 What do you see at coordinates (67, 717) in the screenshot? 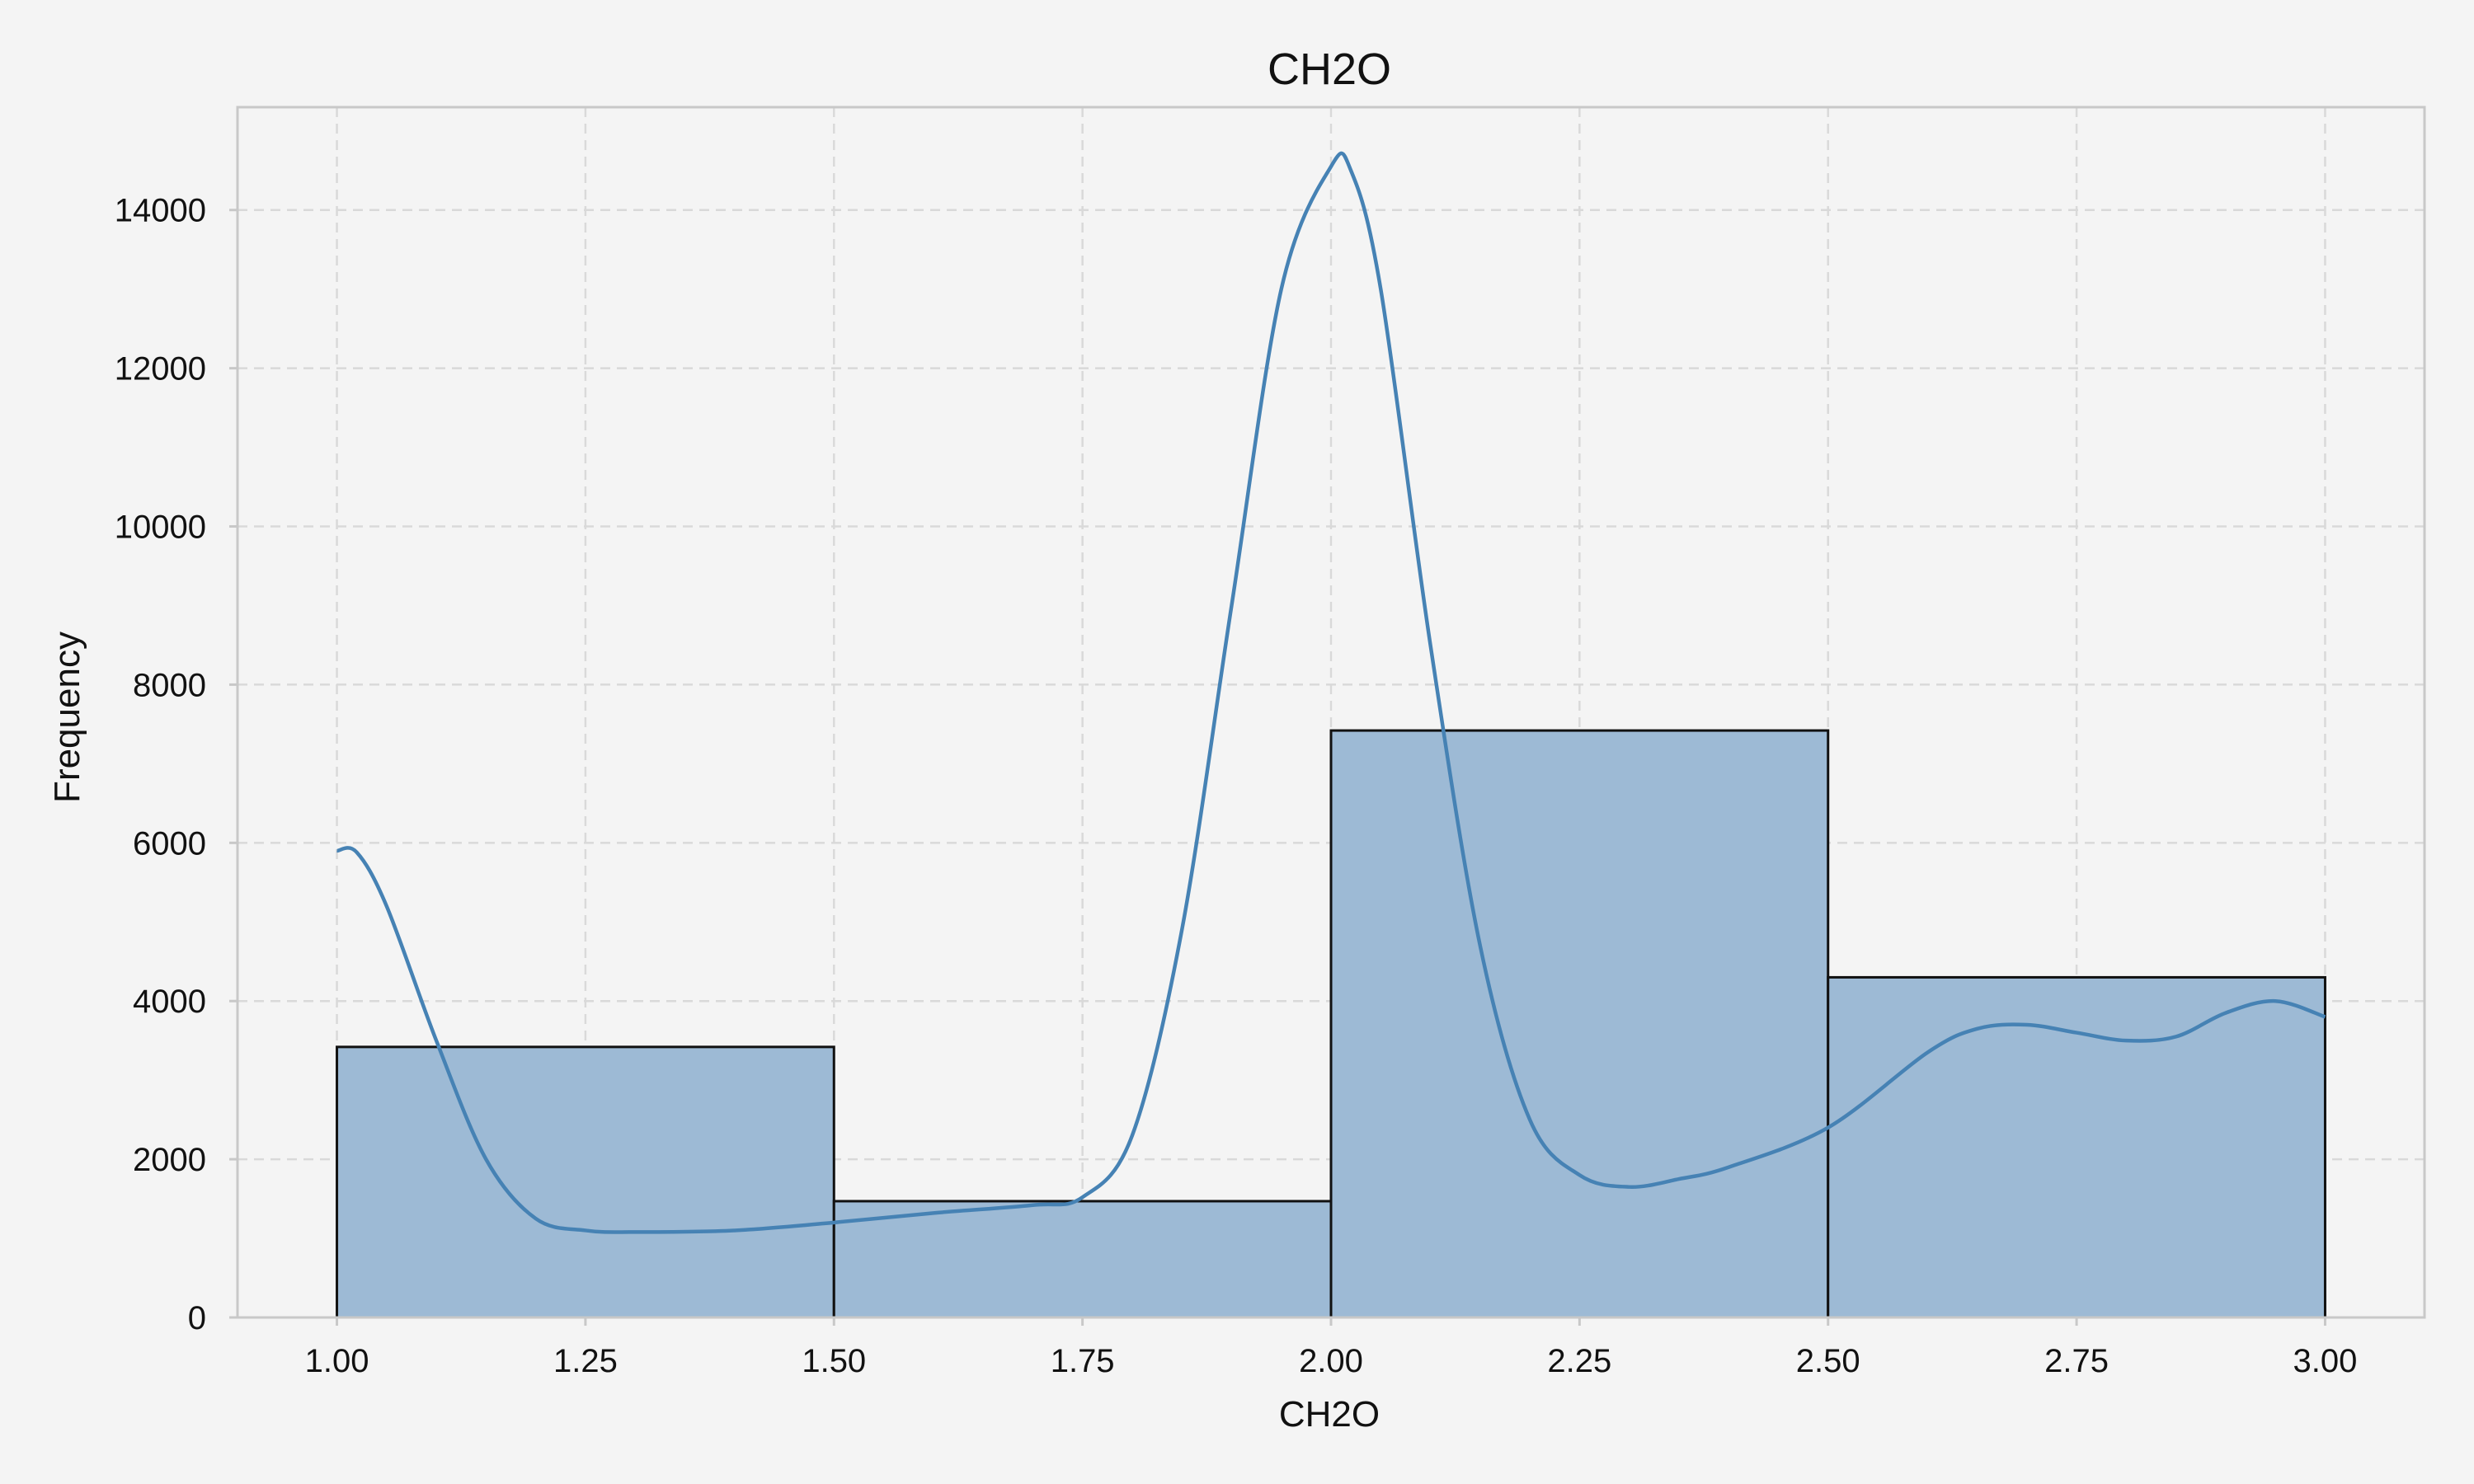
I see `y-axis-label: Frequency` at bounding box center [67, 717].